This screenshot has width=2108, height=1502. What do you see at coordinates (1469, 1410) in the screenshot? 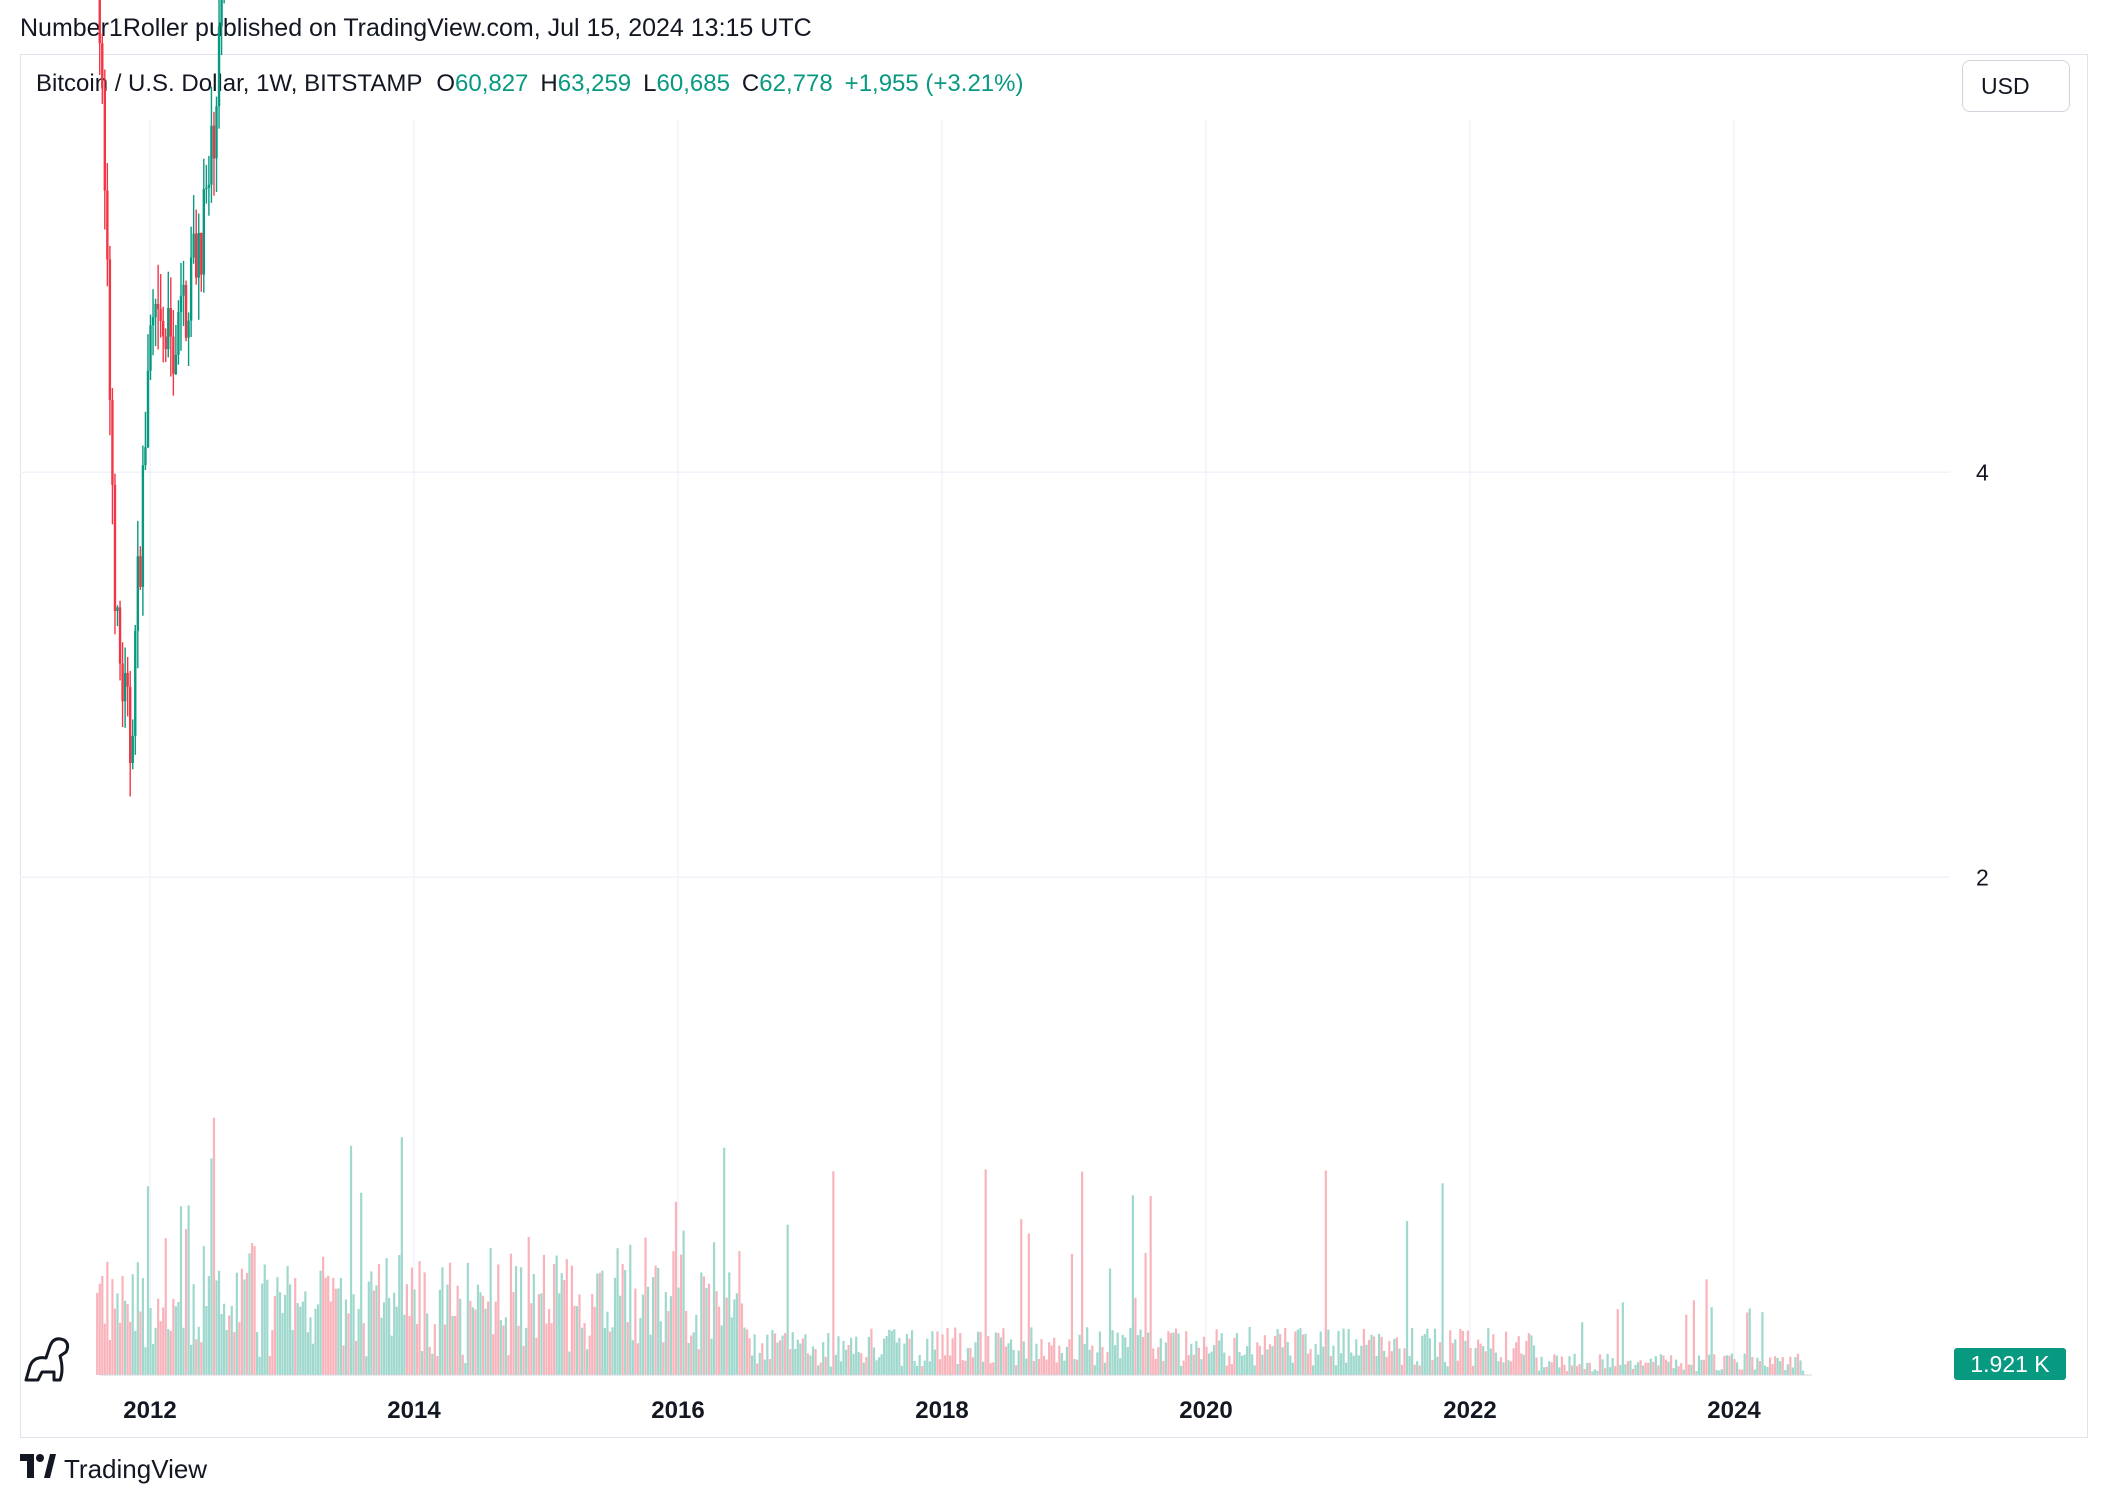
I see `x-tick-label: 2022` at bounding box center [1469, 1410].